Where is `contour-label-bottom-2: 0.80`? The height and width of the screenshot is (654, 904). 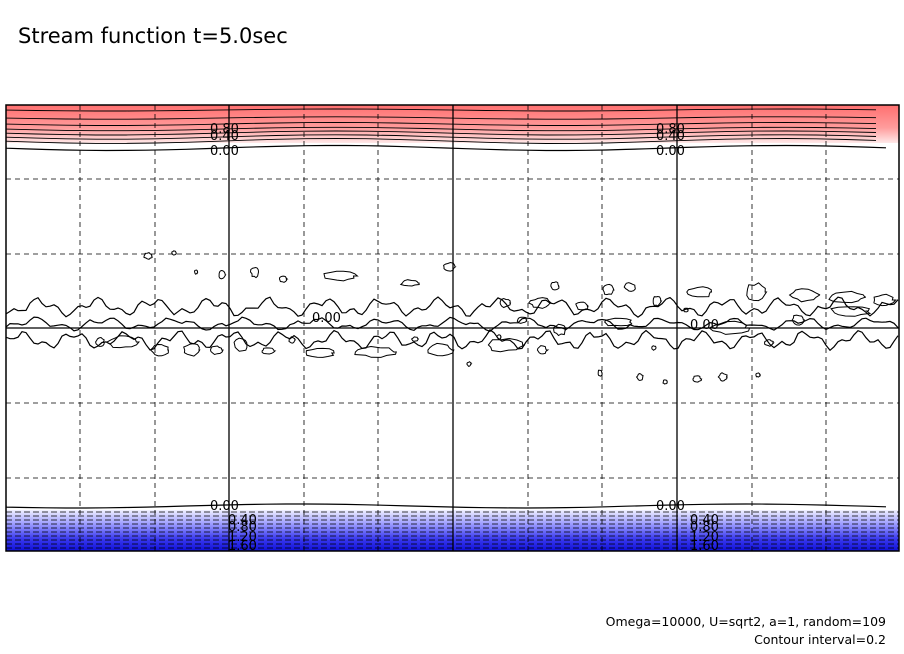 contour-label-bottom-2: 0.80 is located at coordinates (242, 527).